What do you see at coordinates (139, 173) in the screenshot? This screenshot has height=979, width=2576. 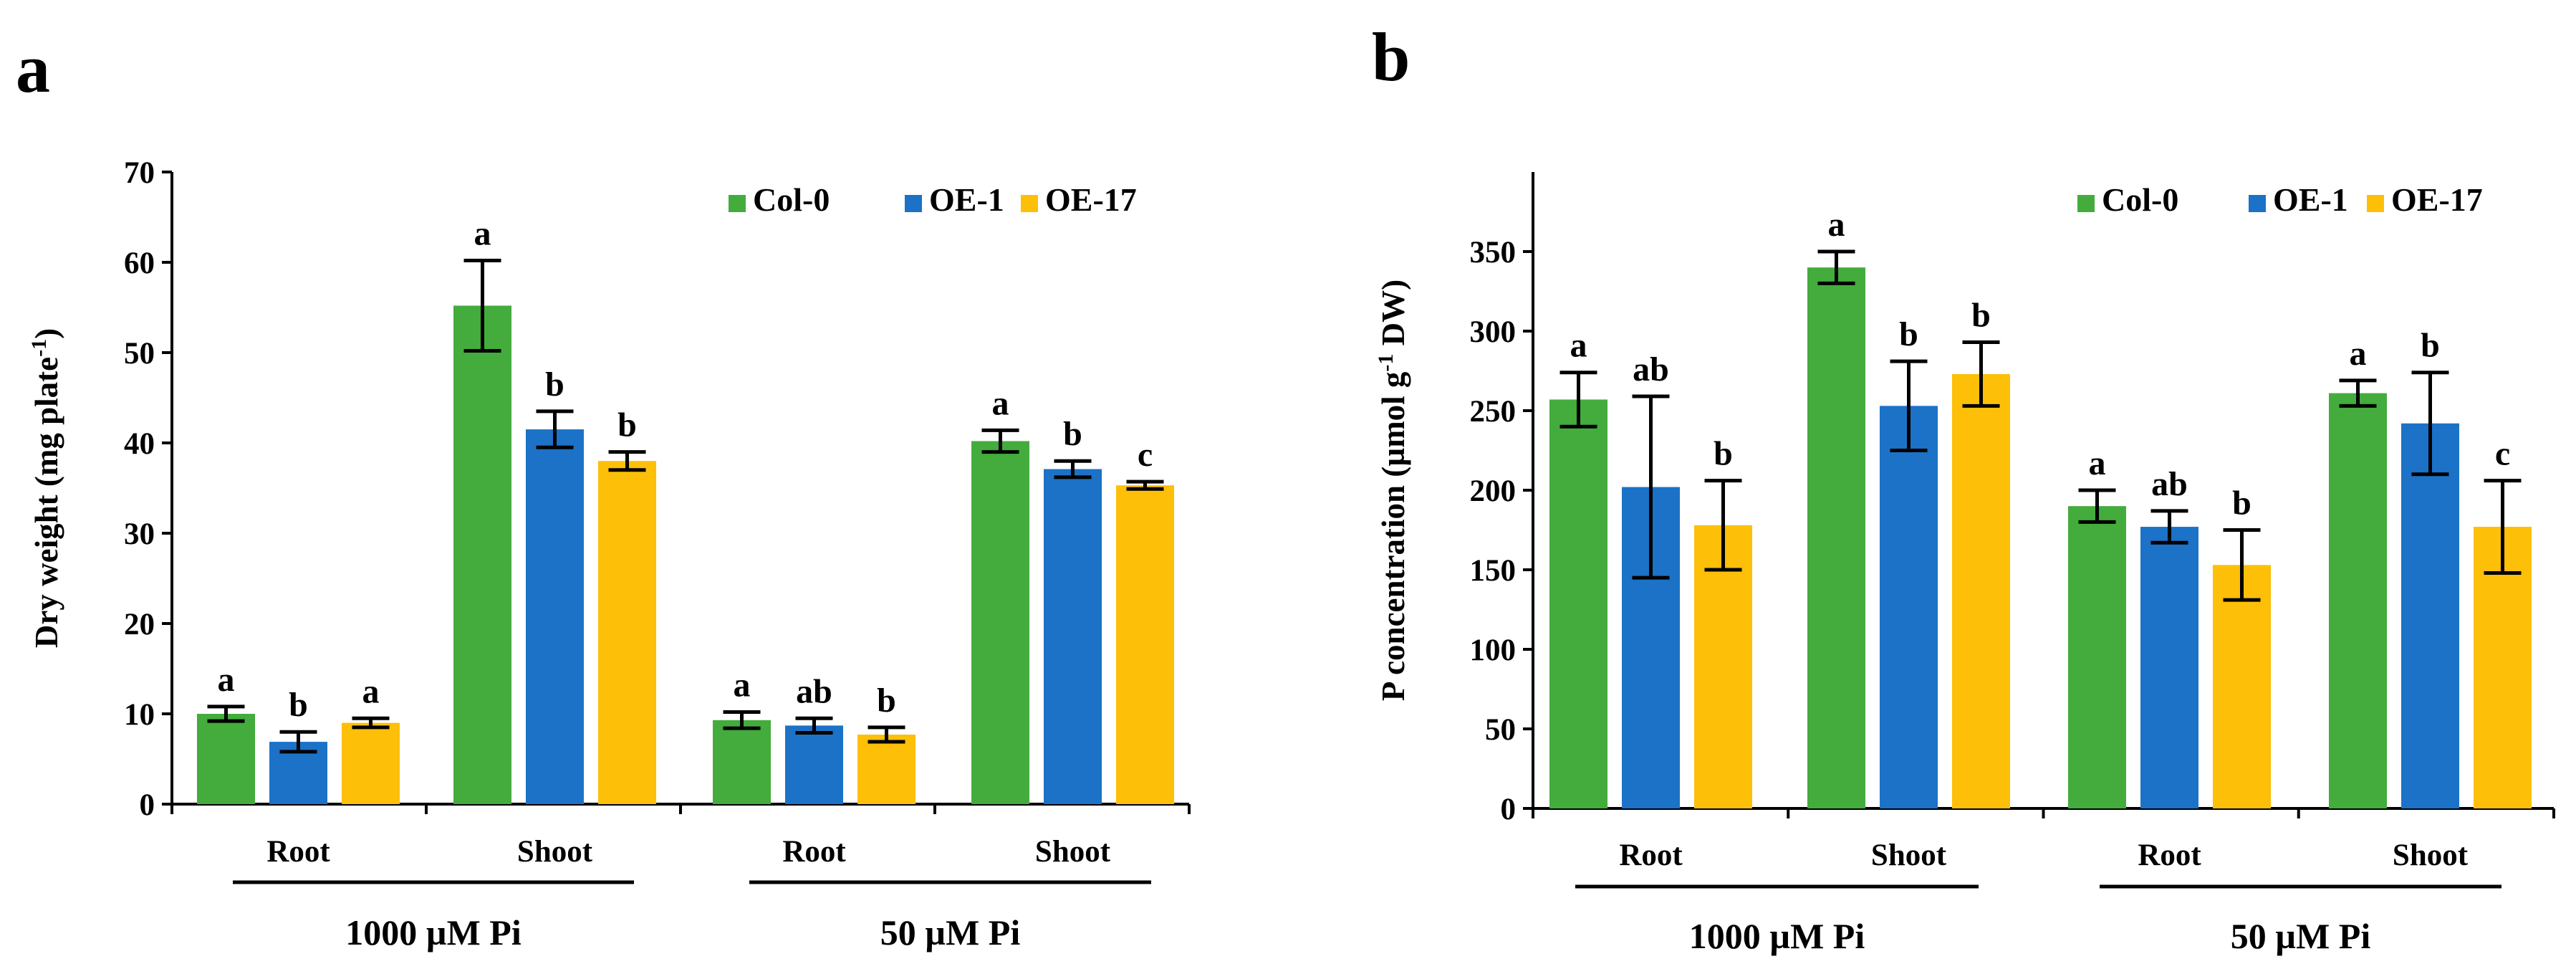 I see `y-tick-label: 70` at bounding box center [139, 173].